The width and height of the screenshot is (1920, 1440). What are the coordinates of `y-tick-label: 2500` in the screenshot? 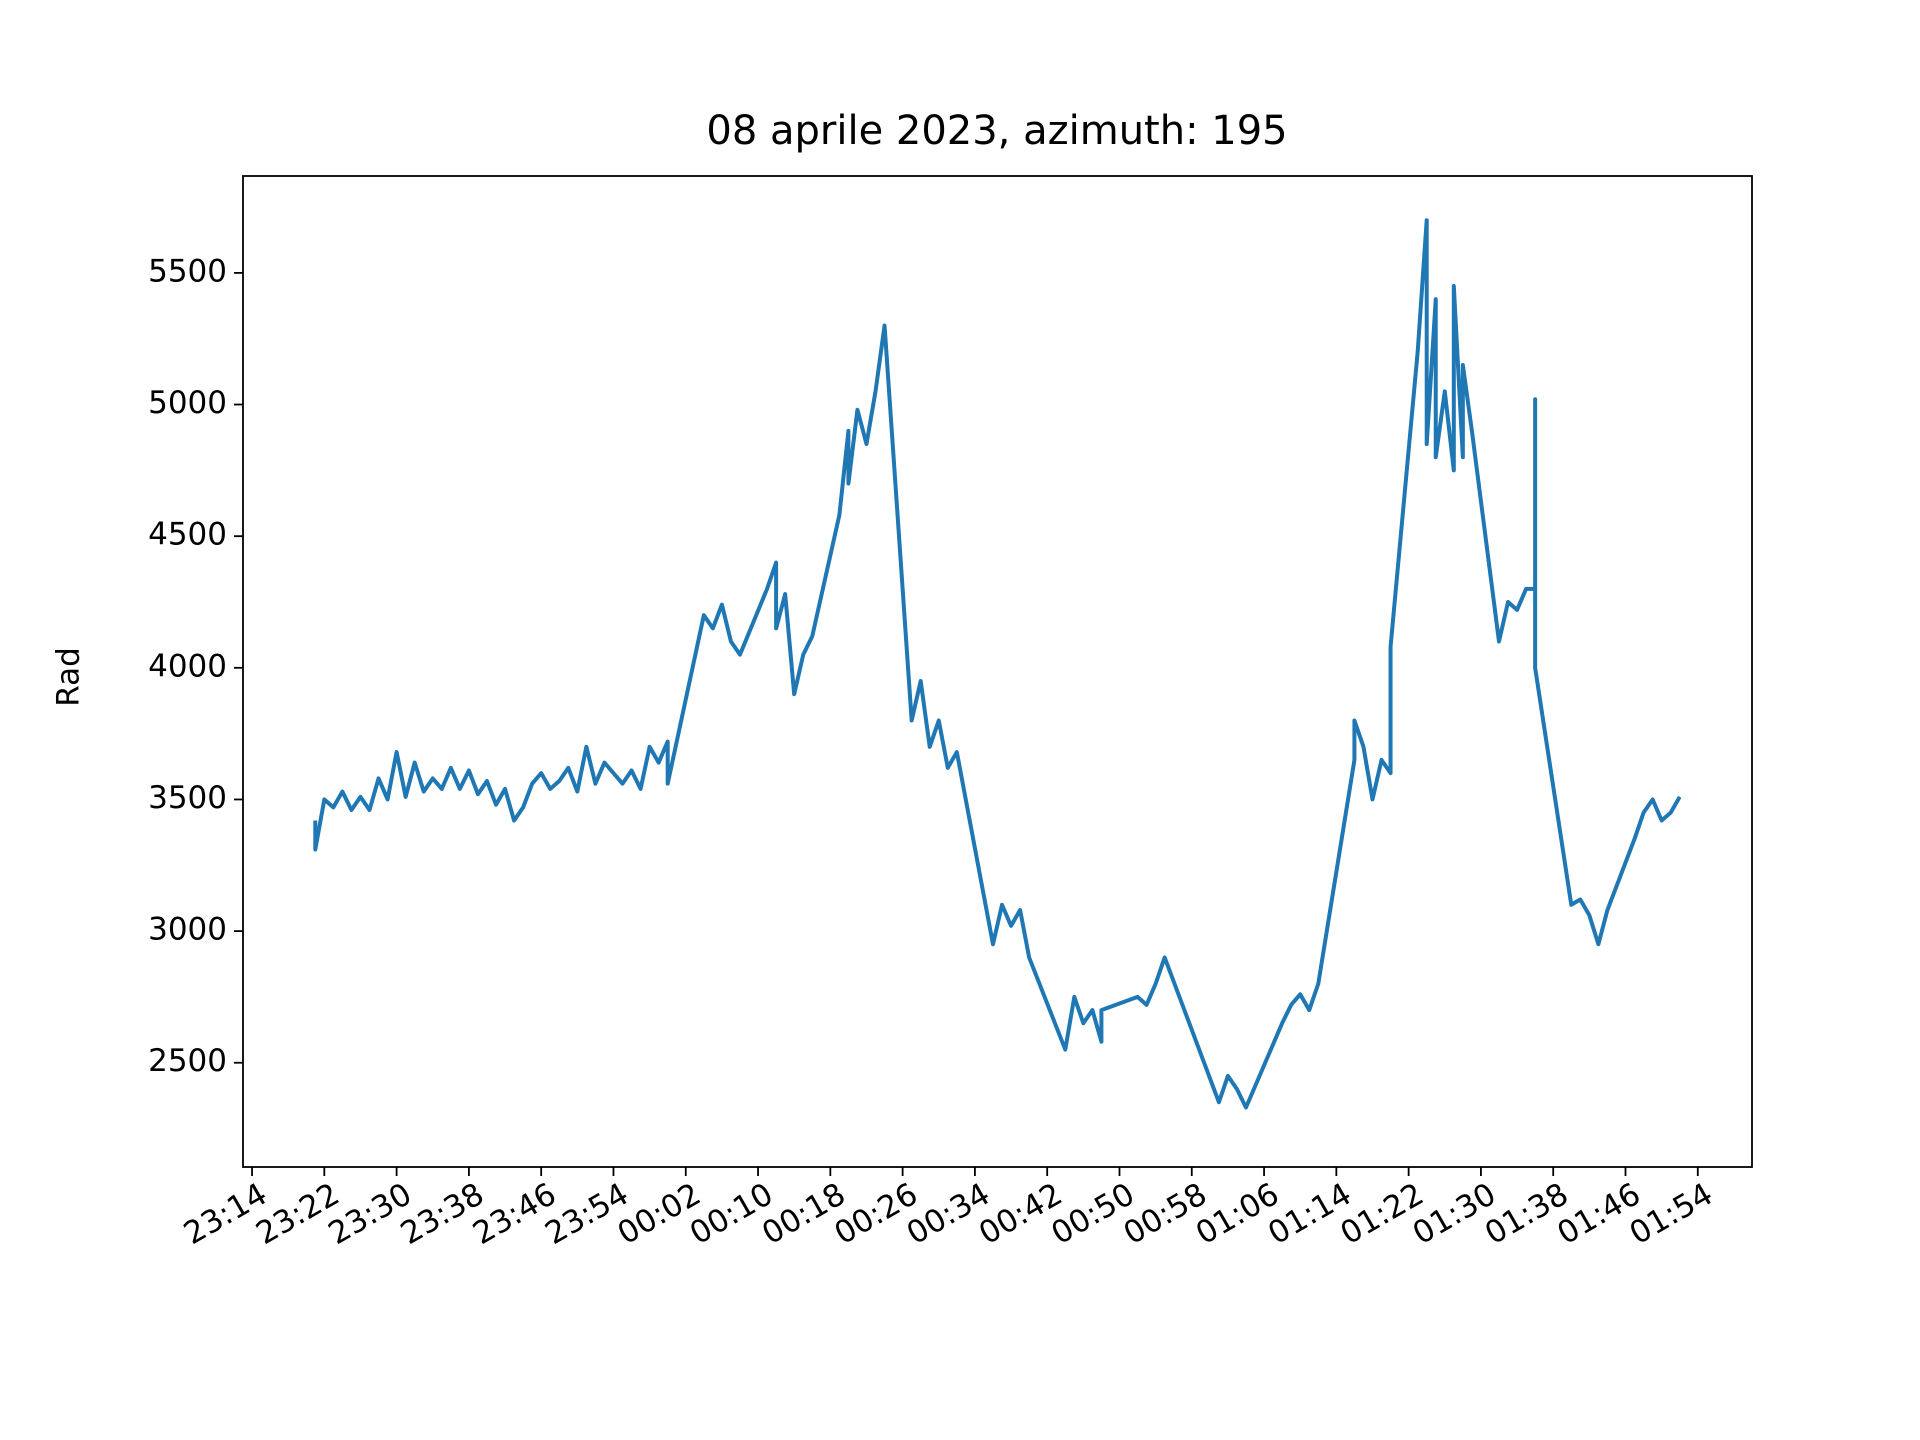 It's located at (187, 1061).